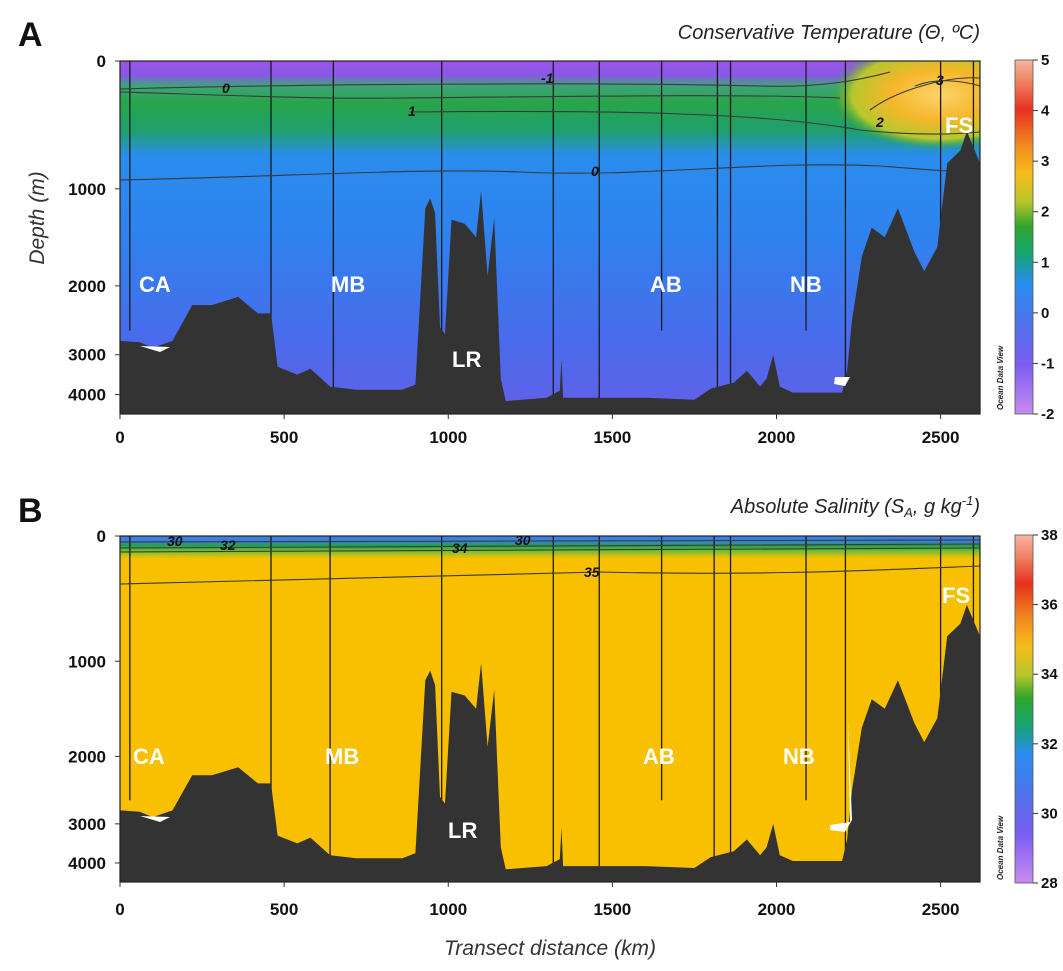  Describe the element at coordinates (1049, 744) in the screenshot. I see `colorbar-tick-label: 32` at that location.